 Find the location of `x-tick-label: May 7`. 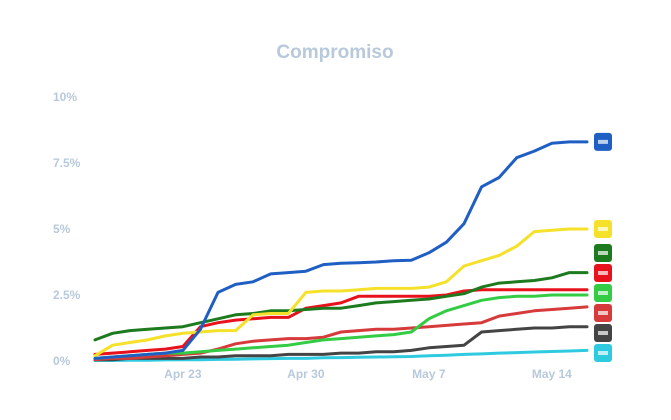

x-tick-label: May 7 is located at coordinates (429, 374).